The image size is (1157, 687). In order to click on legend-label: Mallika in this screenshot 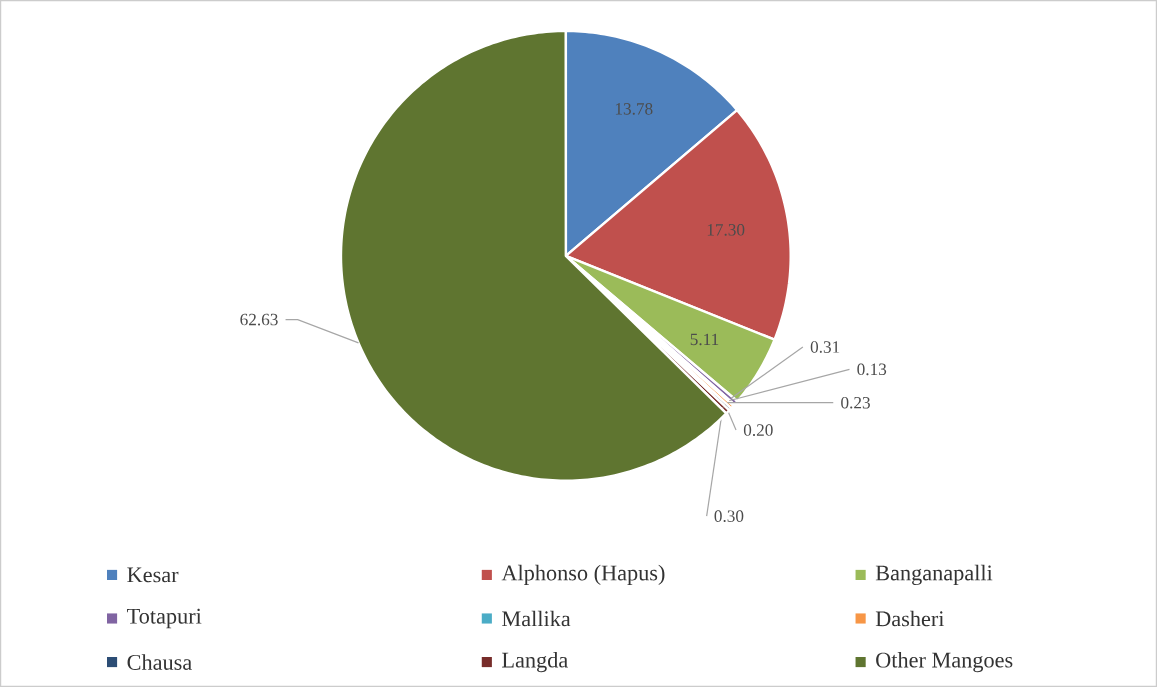, I will do `click(536, 618)`.